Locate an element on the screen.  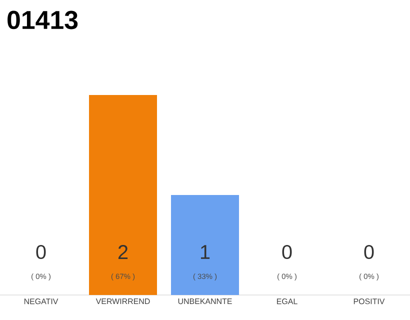
data-label: 1 is located at coordinates (205, 252).